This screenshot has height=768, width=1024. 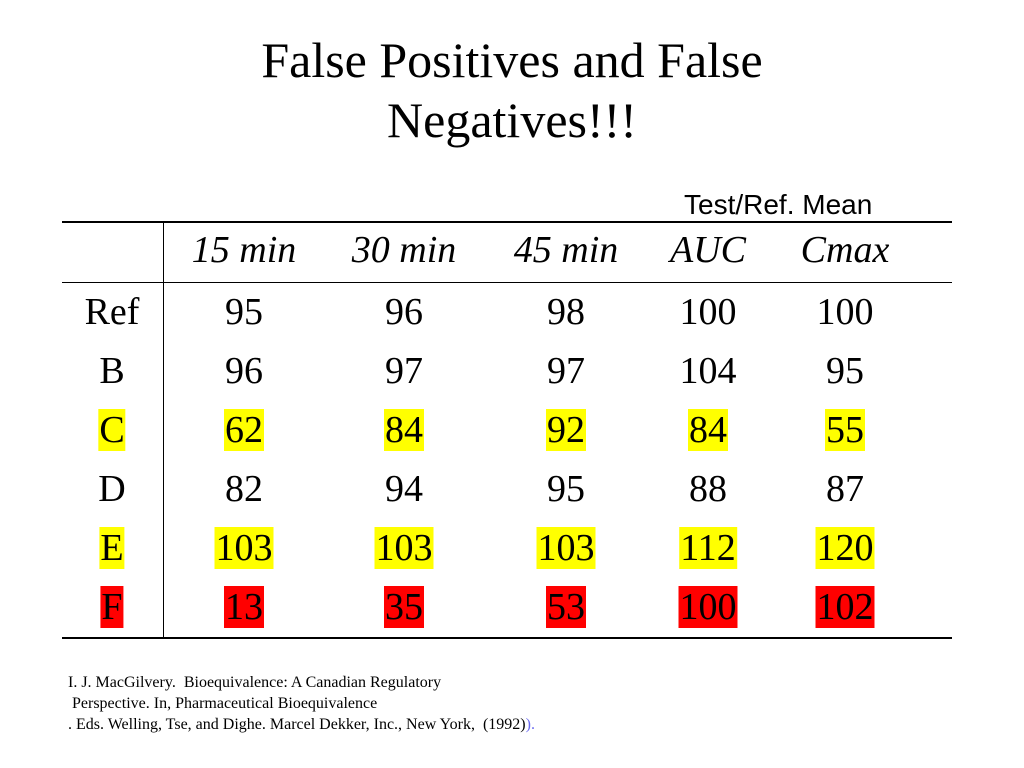 I want to click on table-cell: 55, so click(x=845, y=430).